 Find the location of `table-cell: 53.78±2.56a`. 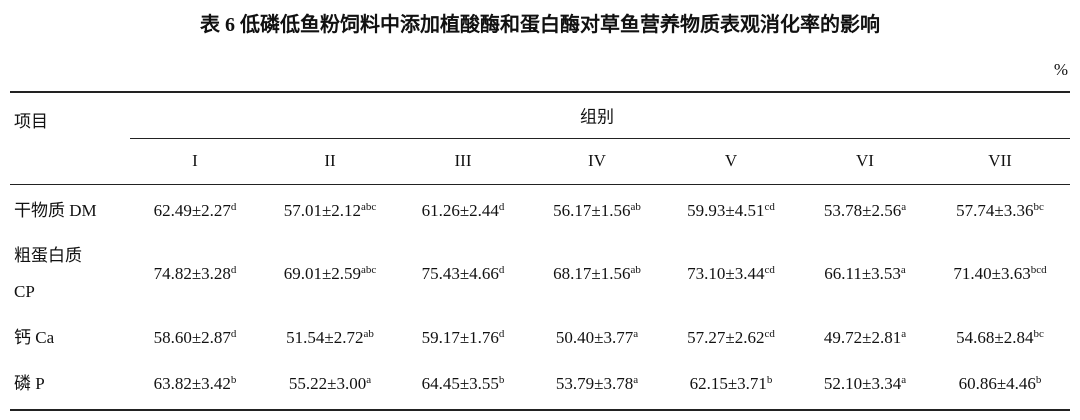

table-cell: 53.78±2.56a is located at coordinates (865, 211).